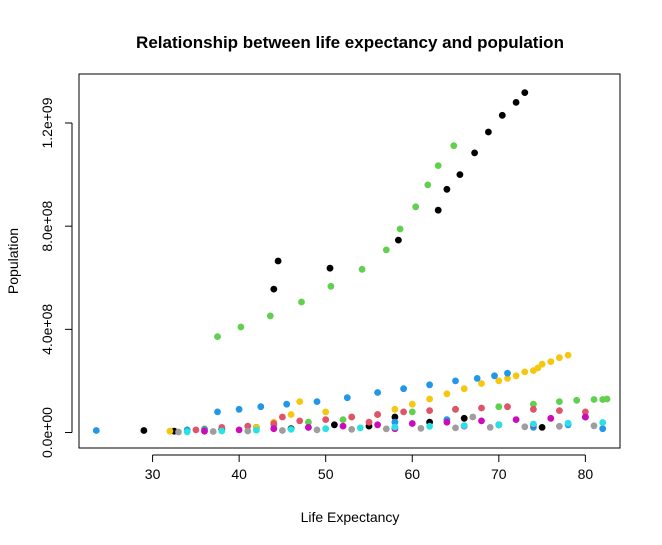  I want to click on x-tick-label: 40, so click(239, 474).